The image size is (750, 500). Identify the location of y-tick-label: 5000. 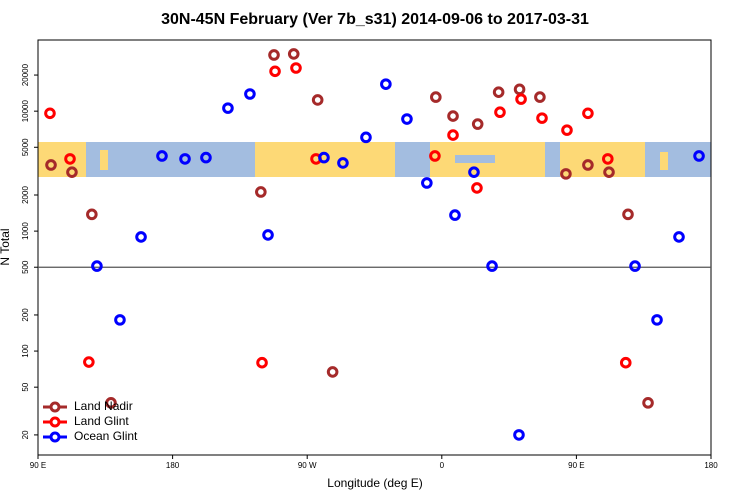
(25, 147).